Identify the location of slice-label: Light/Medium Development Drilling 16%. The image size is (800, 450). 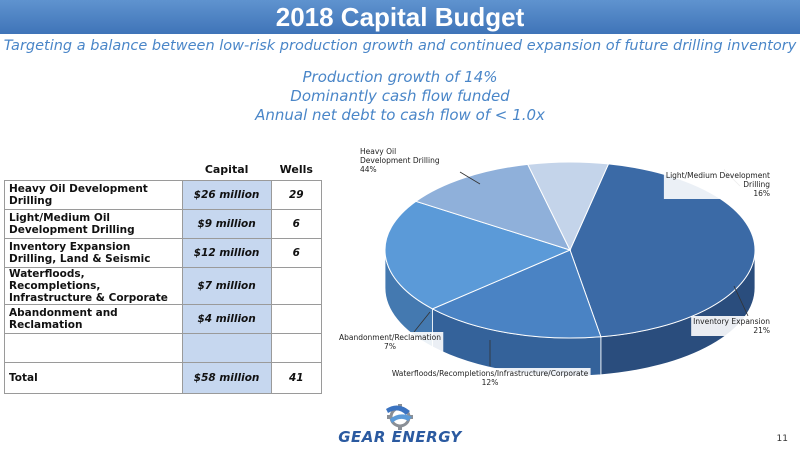
(718, 184).